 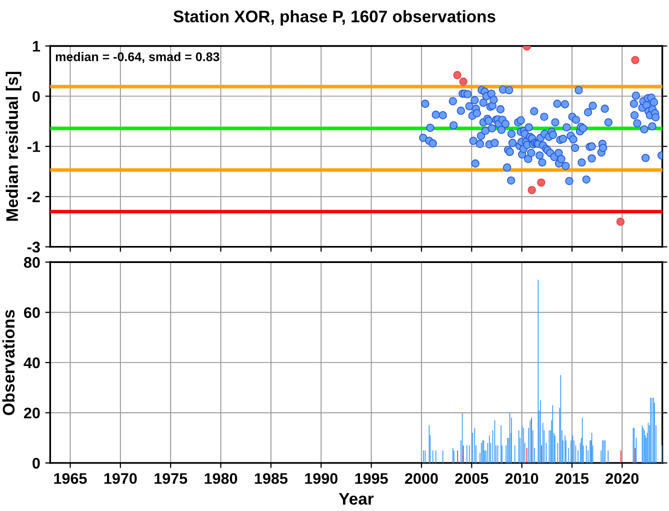 What do you see at coordinates (33, 196) in the screenshot?
I see `y-tick-label: -2` at bounding box center [33, 196].